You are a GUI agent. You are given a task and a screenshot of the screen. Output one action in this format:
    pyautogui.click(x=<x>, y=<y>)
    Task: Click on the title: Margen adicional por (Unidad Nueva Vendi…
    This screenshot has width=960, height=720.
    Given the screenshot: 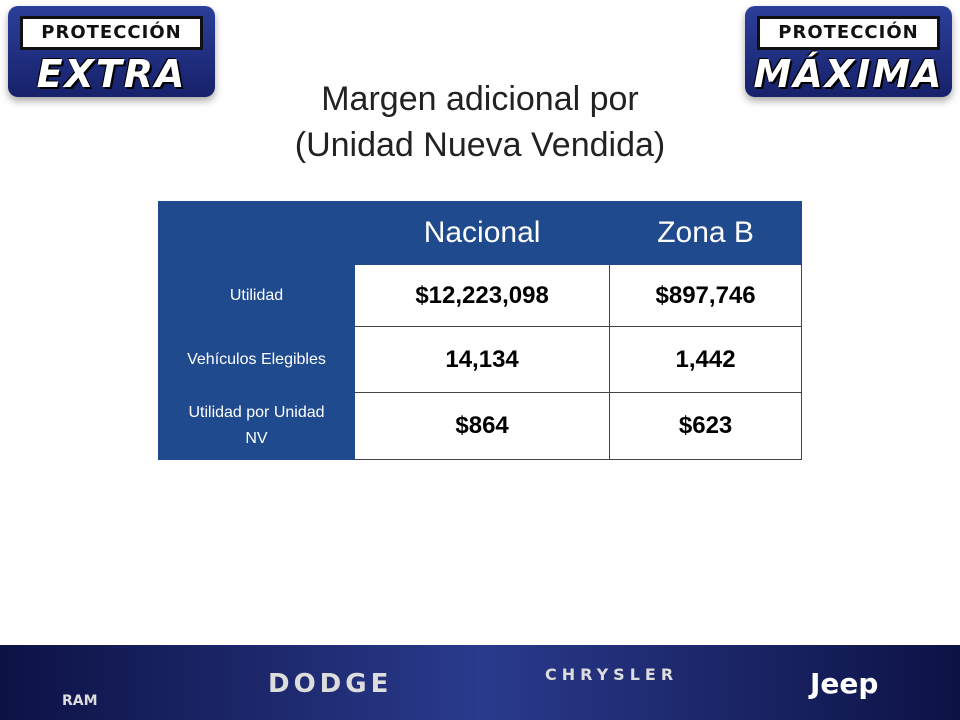 What is the action you would take?
    pyautogui.click(x=480, y=122)
    